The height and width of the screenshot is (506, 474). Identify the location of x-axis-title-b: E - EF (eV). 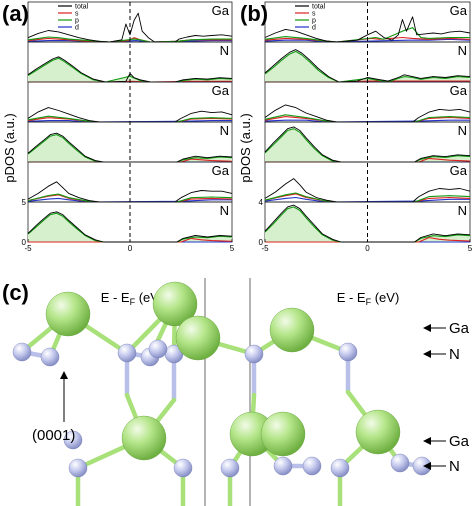
(368, 298).